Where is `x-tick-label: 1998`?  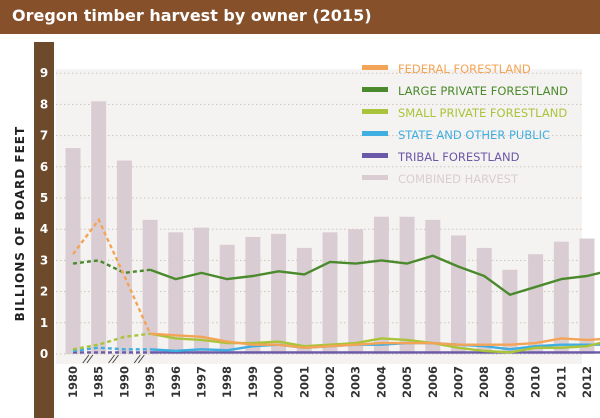
x-tick-label: 1998 is located at coordinates (227, 382).